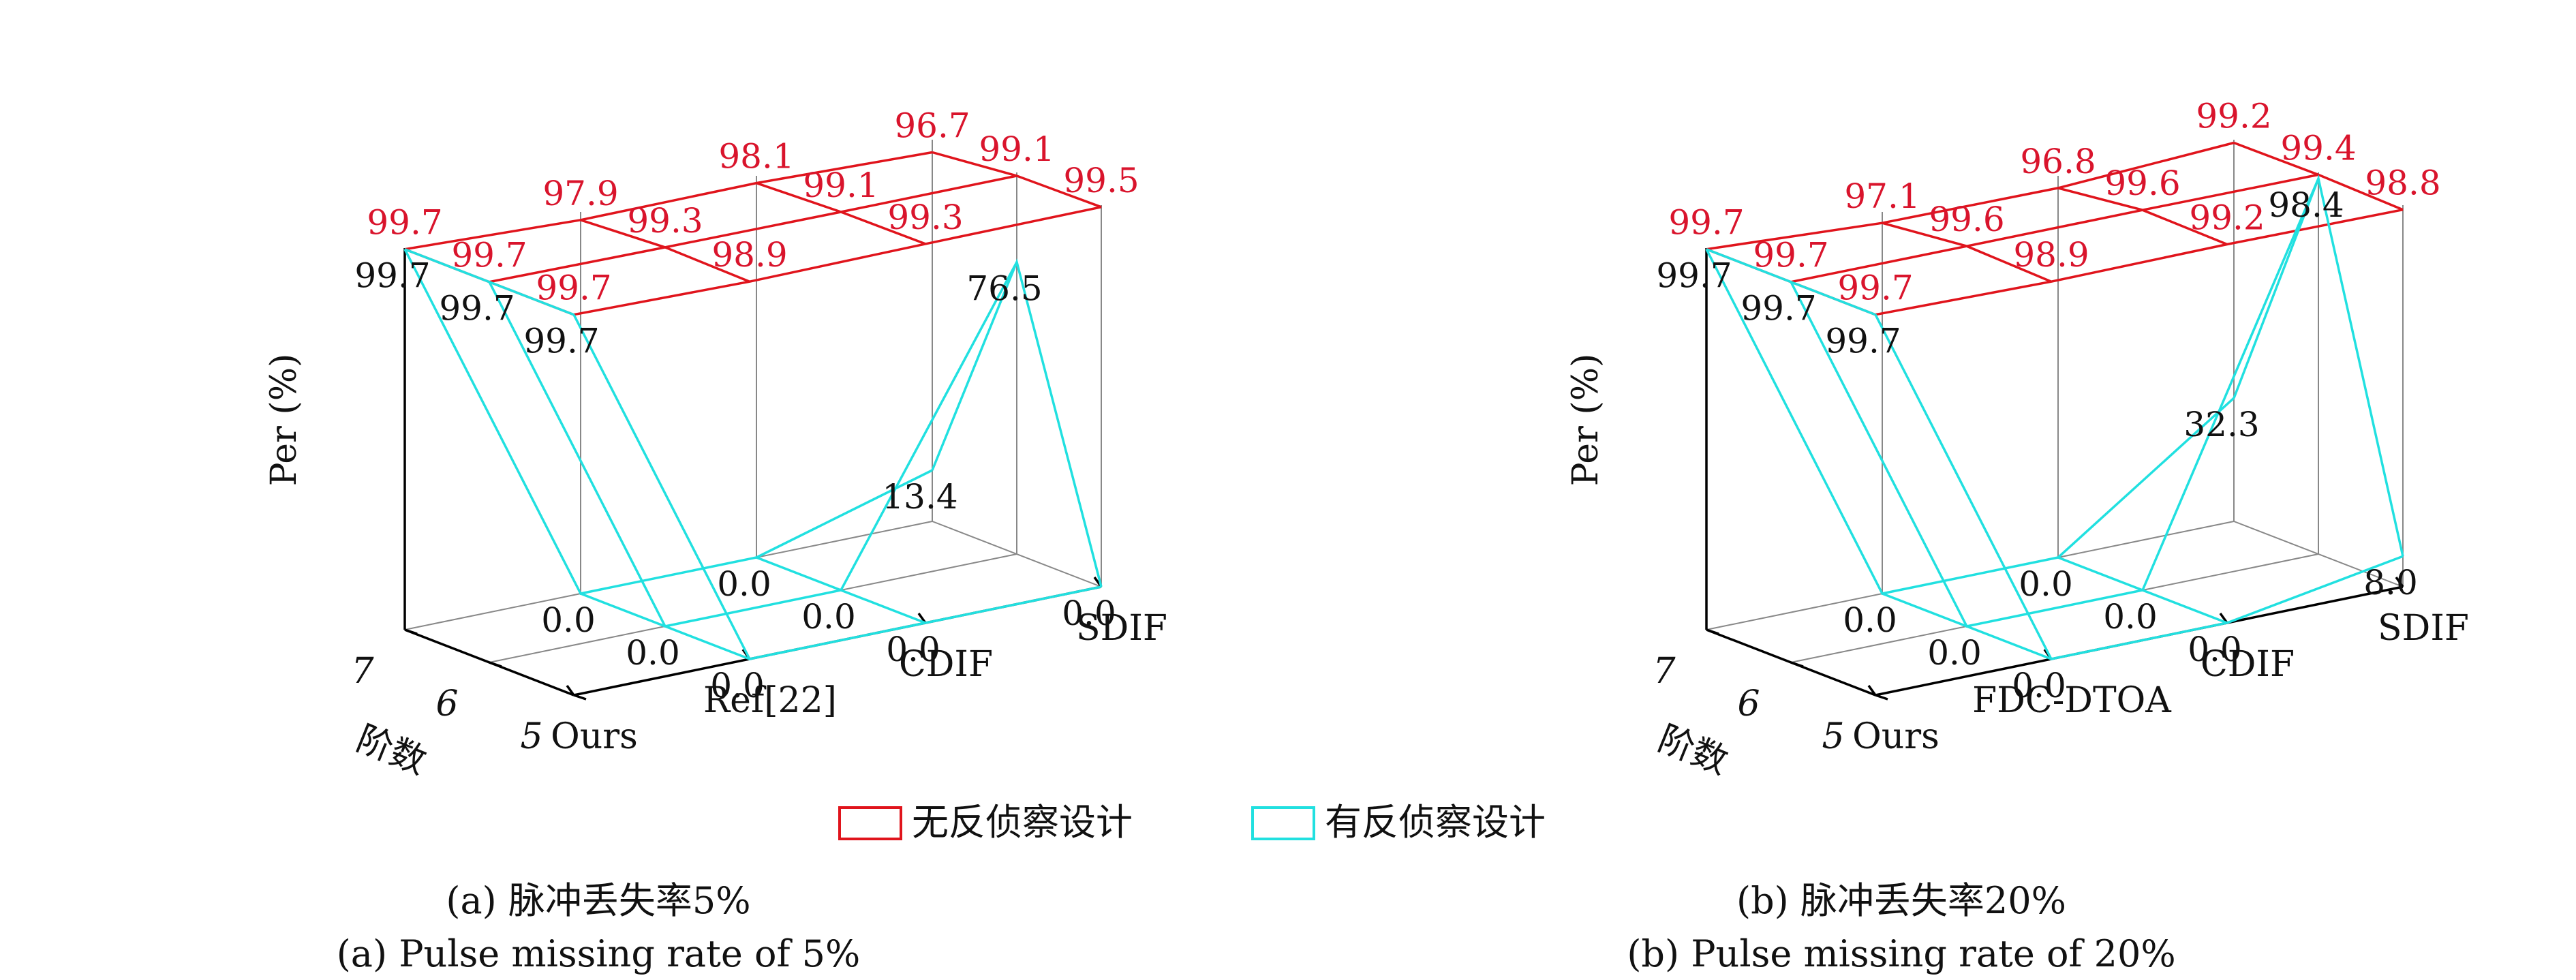 This screenshot has width=2576, height=980. I want to click on legend-label-anti: 有反侦察设计, so click(1435, 822).